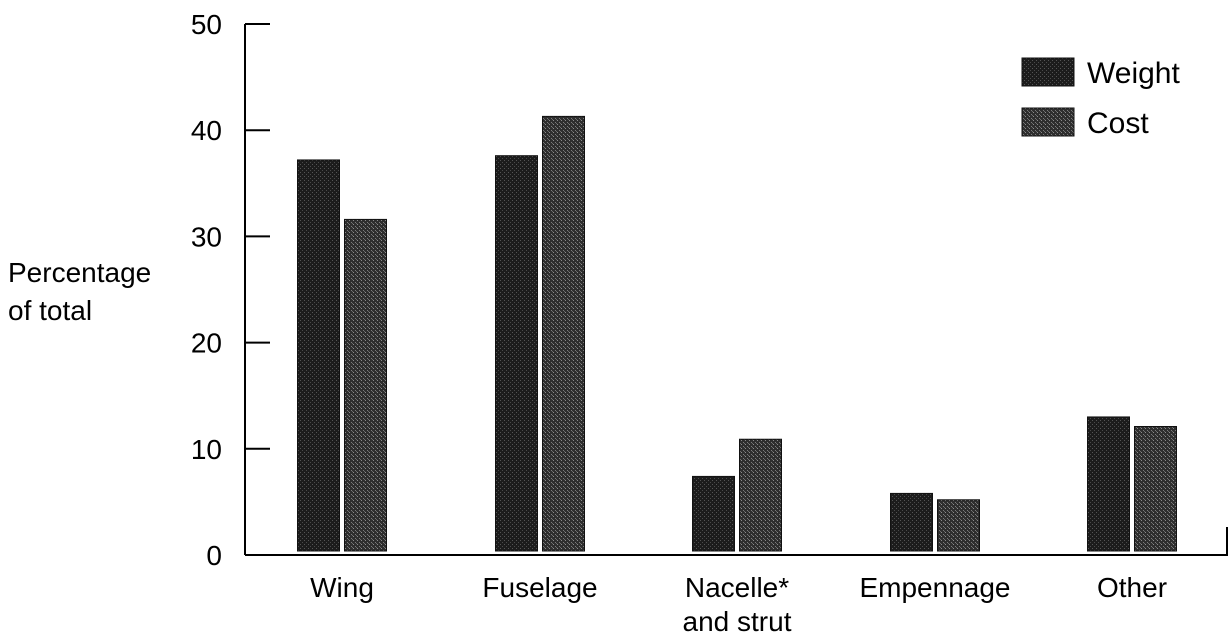  I want to click on legend-label-weight: Weight, so click(1133, 73).